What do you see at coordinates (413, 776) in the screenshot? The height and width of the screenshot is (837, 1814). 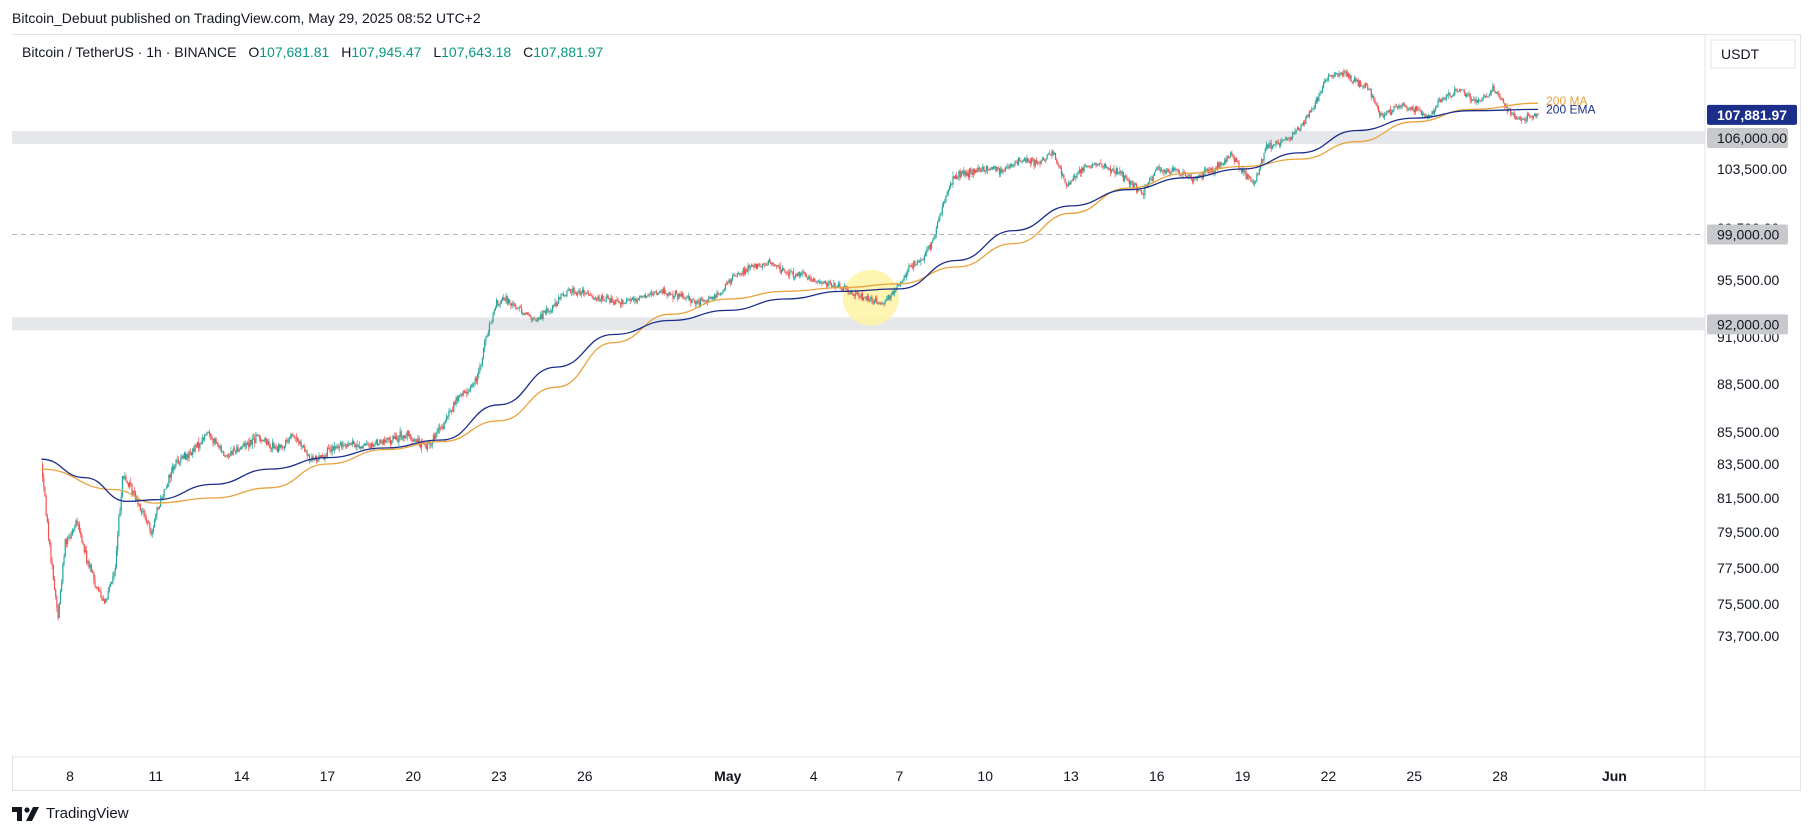 I see `time-tick-label: 20` at bounding box center [413, 776].